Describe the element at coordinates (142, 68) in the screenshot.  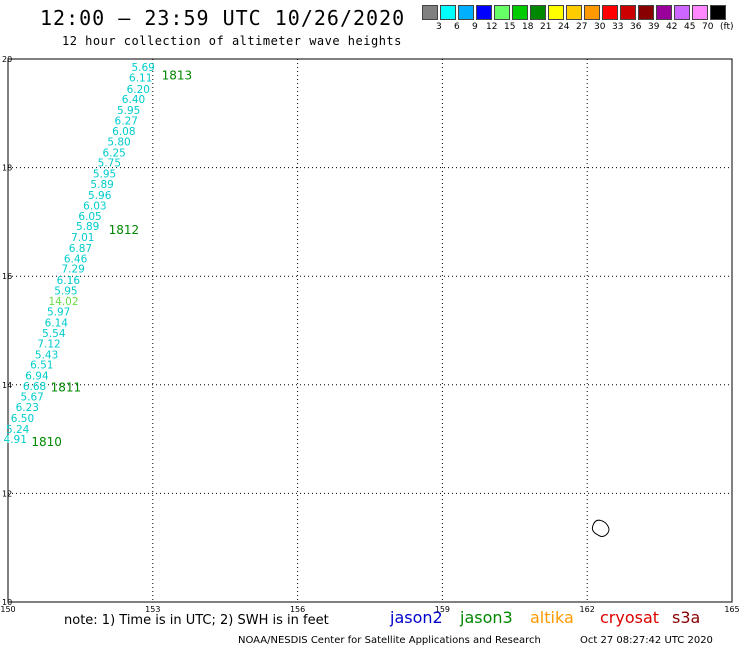
I see `wave-height-value: 5.69` at that location.